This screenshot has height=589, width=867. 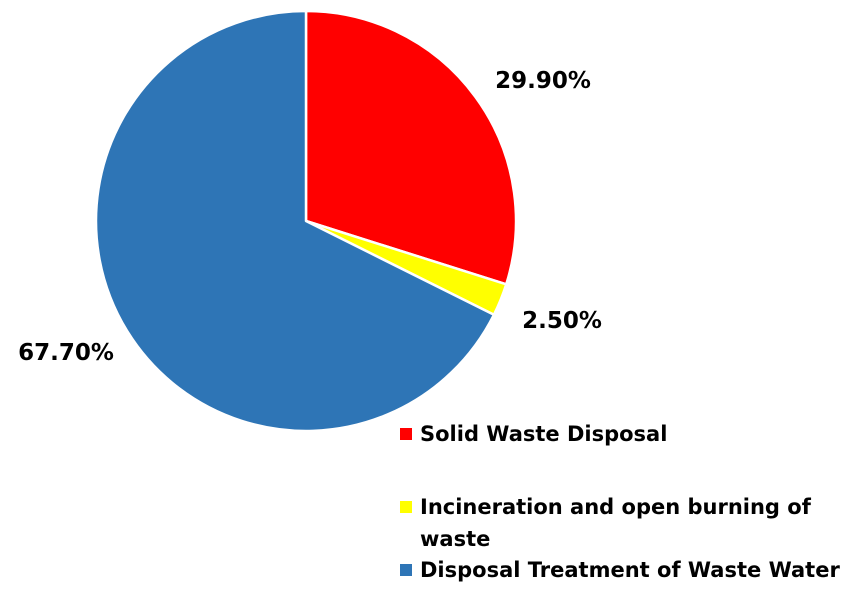 I want to click on legend-item-solid-waste: Solid Waste Disposal, so click(x=533, y=434).